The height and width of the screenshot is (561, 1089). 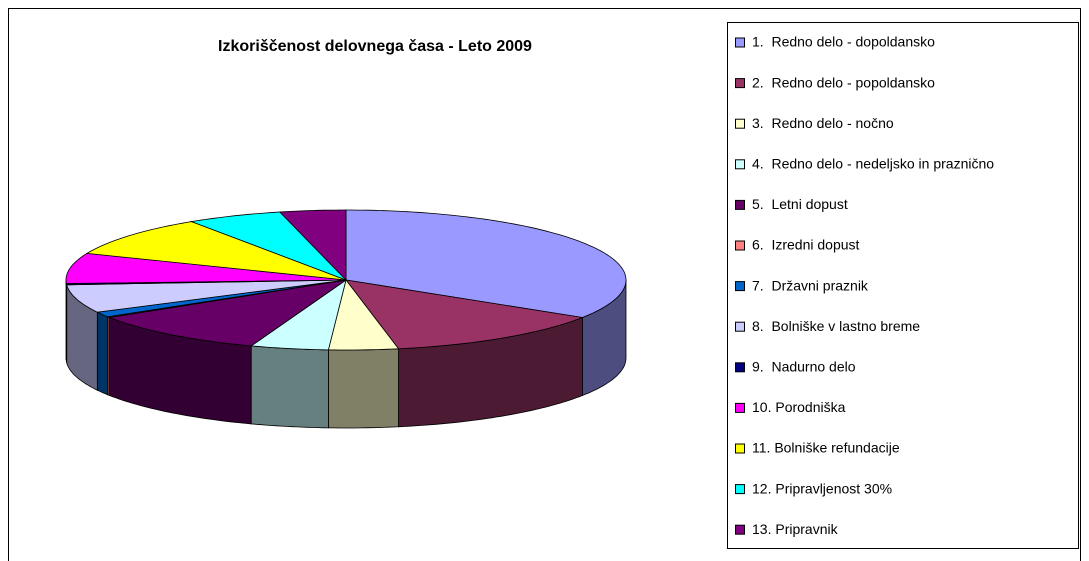 I want to click on legend-label: 2. Redno delo - popoldansko, so click(x=843, y=82).